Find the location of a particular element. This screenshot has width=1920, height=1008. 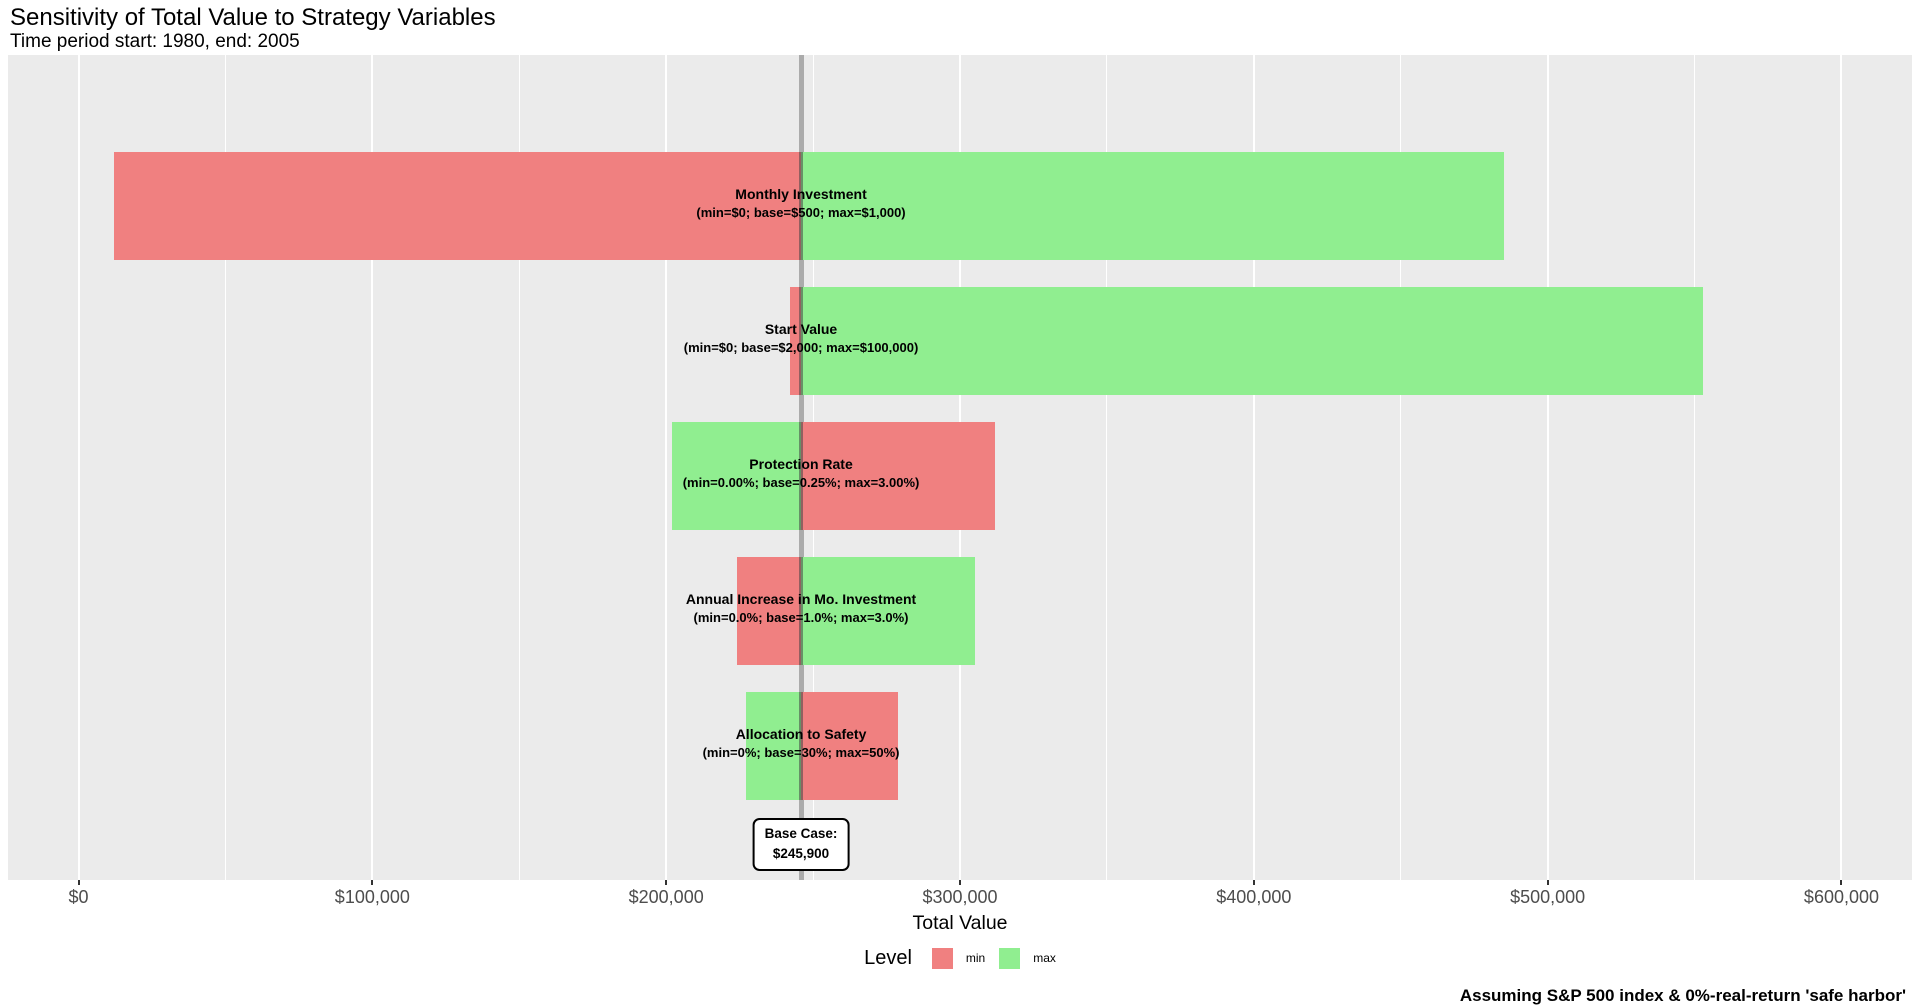

legend-label-max: max is located at coordinates (1044, 958).